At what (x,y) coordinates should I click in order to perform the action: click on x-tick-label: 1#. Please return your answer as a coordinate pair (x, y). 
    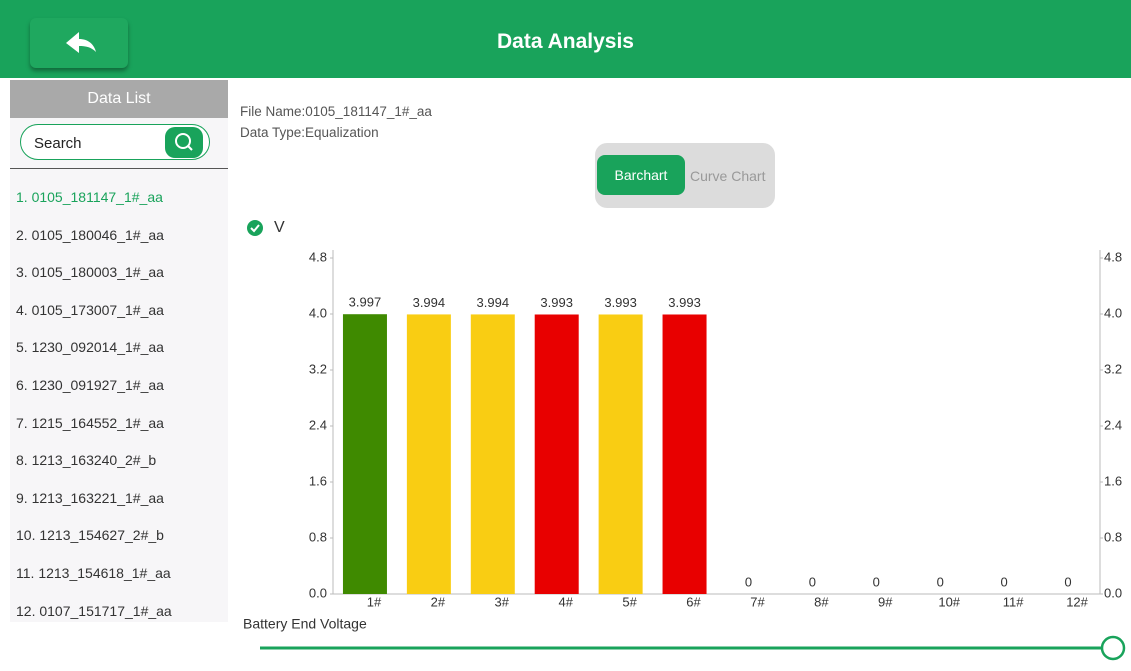
    Looking at the image, I should click on (374, 601).